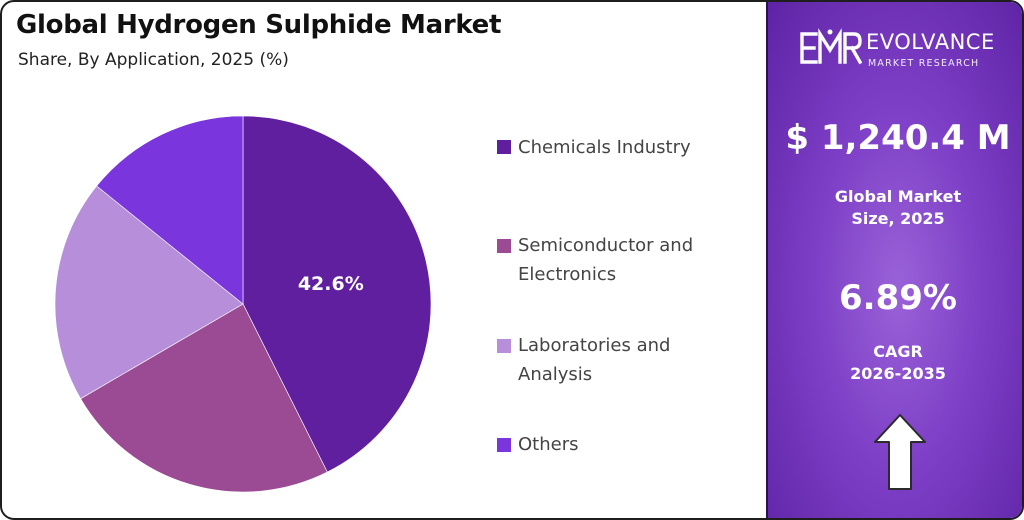  I want to click on cagr-label-line: CAGR, so click(898, 351).